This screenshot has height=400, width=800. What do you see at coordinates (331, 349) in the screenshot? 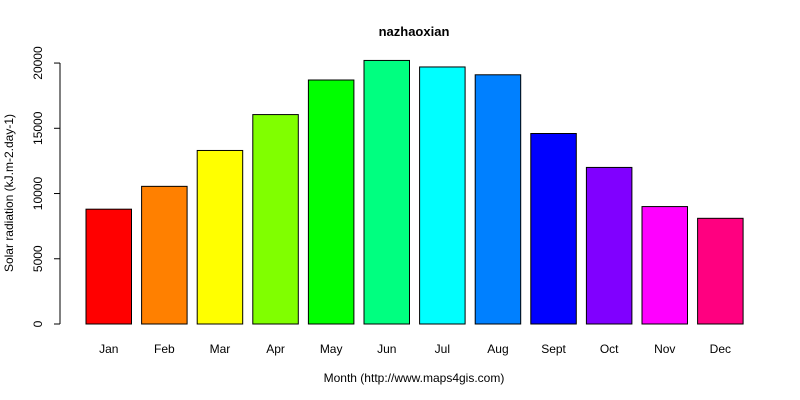
I see `x-tick-label-may: May` at bounding box center [331, 349].